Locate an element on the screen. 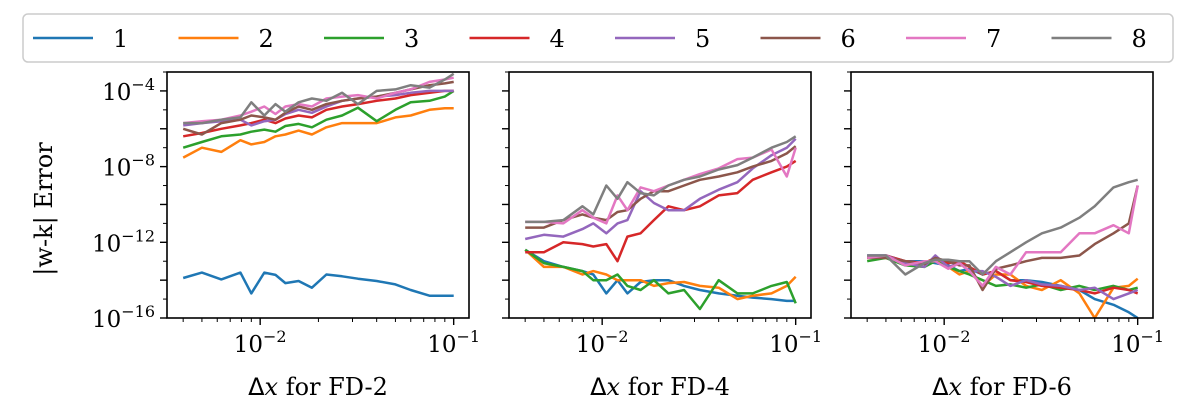  legend-label-8: 8 is located at coordinates (1139, 39).